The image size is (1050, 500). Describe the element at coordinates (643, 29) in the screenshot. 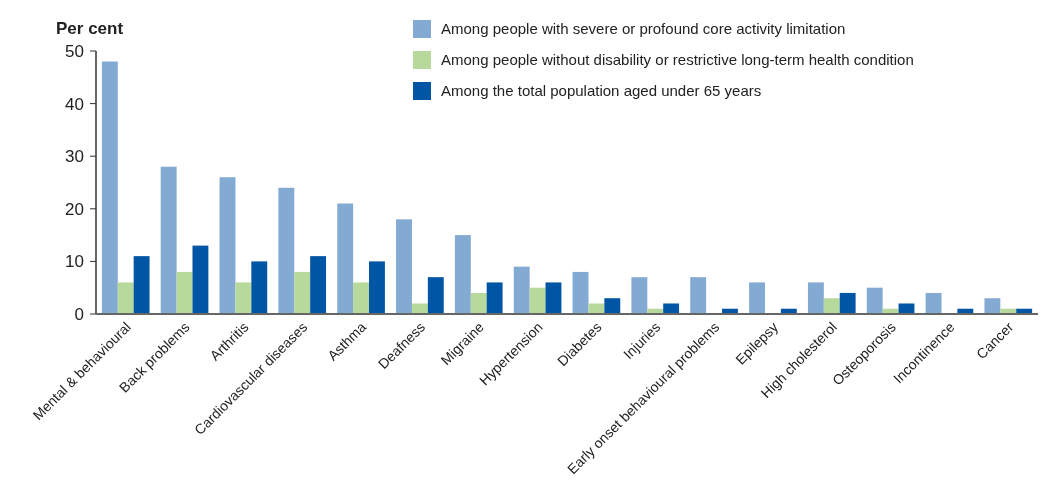

I see `legend-label: Among people with severe or profound core activity limitation` at that location.